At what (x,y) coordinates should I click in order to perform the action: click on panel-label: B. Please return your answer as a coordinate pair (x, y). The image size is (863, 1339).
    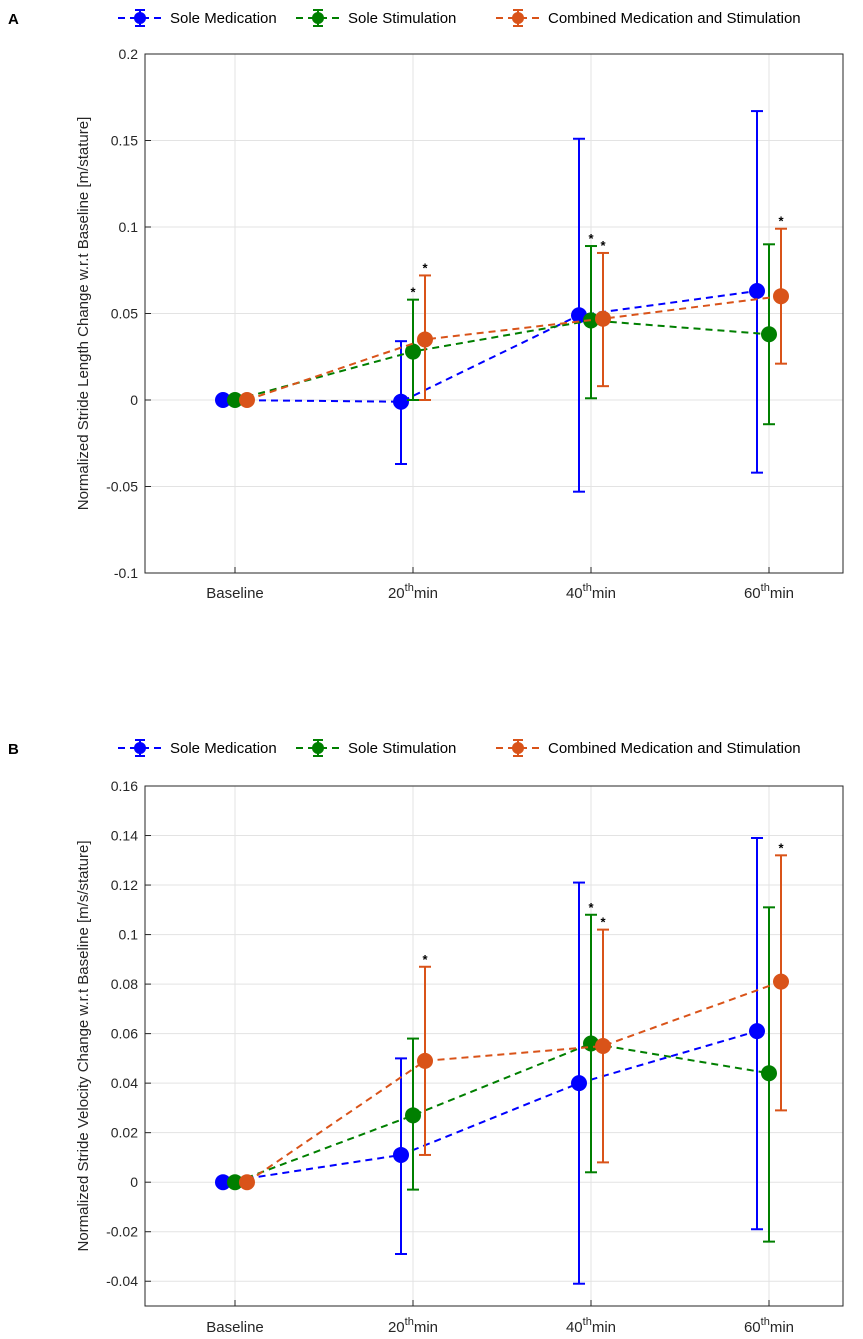
    Looking at the image, I should click on (13, 749).